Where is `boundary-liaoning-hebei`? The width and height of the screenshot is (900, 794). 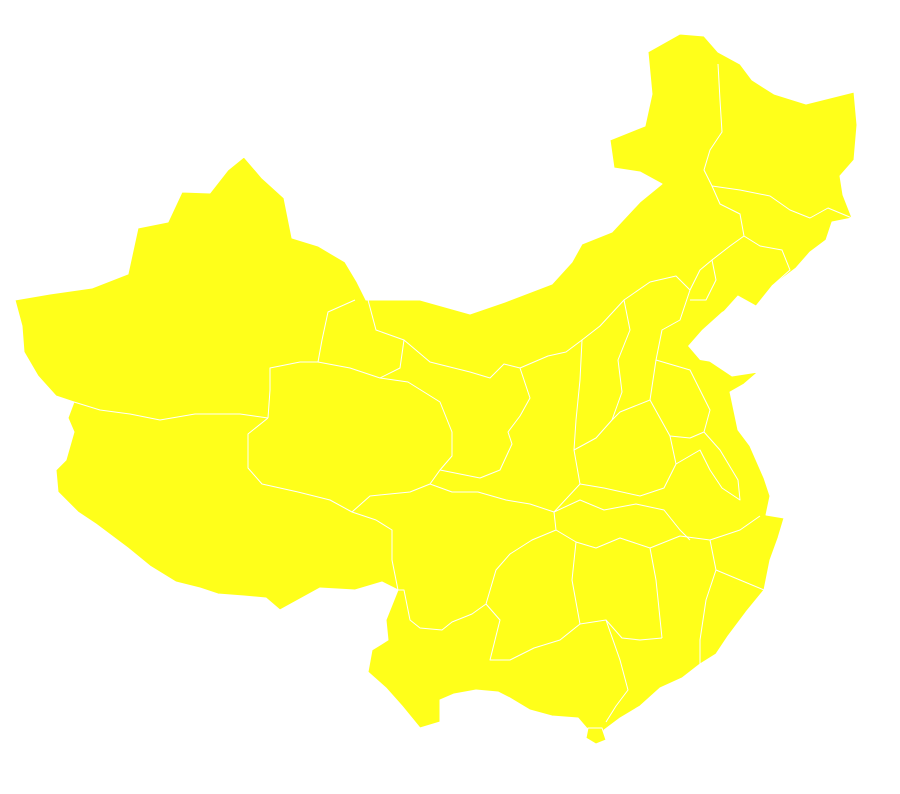 boundary-liaoning-hebei is located at coordinates (703, 280).